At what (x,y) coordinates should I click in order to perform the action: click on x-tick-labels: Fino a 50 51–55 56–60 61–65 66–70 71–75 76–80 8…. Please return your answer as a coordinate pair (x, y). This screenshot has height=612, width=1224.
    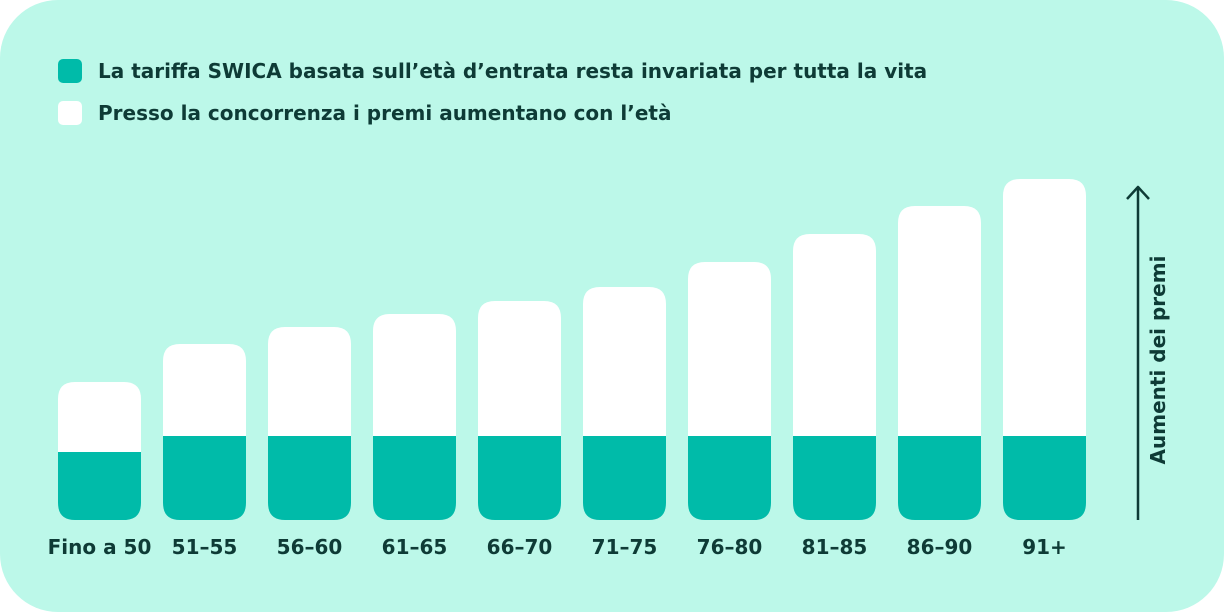
    Looking at the image, I should click on (557, 547).